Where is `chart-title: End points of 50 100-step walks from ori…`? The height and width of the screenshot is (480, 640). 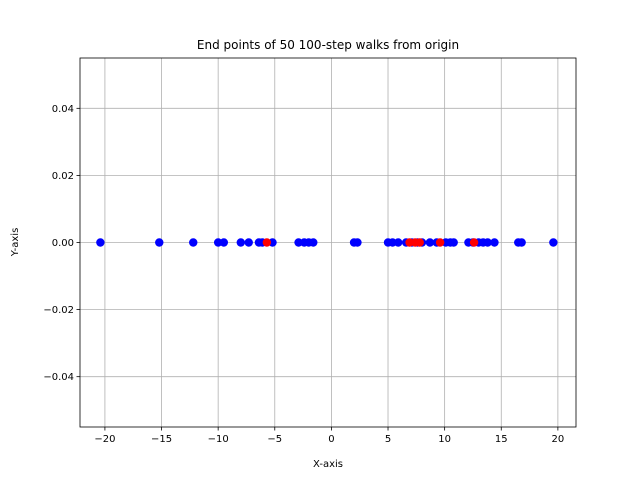
chart-title: End points of 50 100-step walks from ori… is located at coordinates (328, 45).